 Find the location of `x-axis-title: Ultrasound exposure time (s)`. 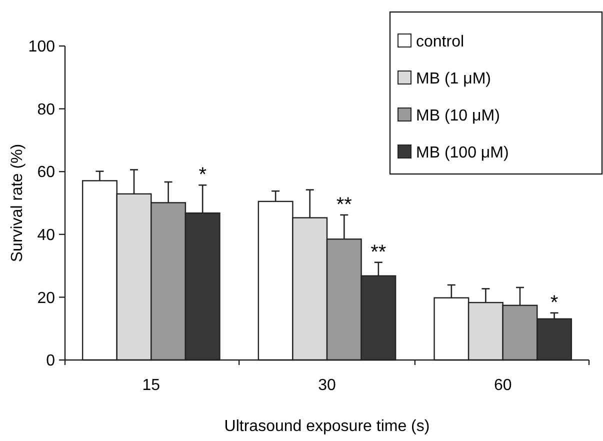

x-axis-title: Ultrasound exposure time (s) is located at coordinates (327, 426).